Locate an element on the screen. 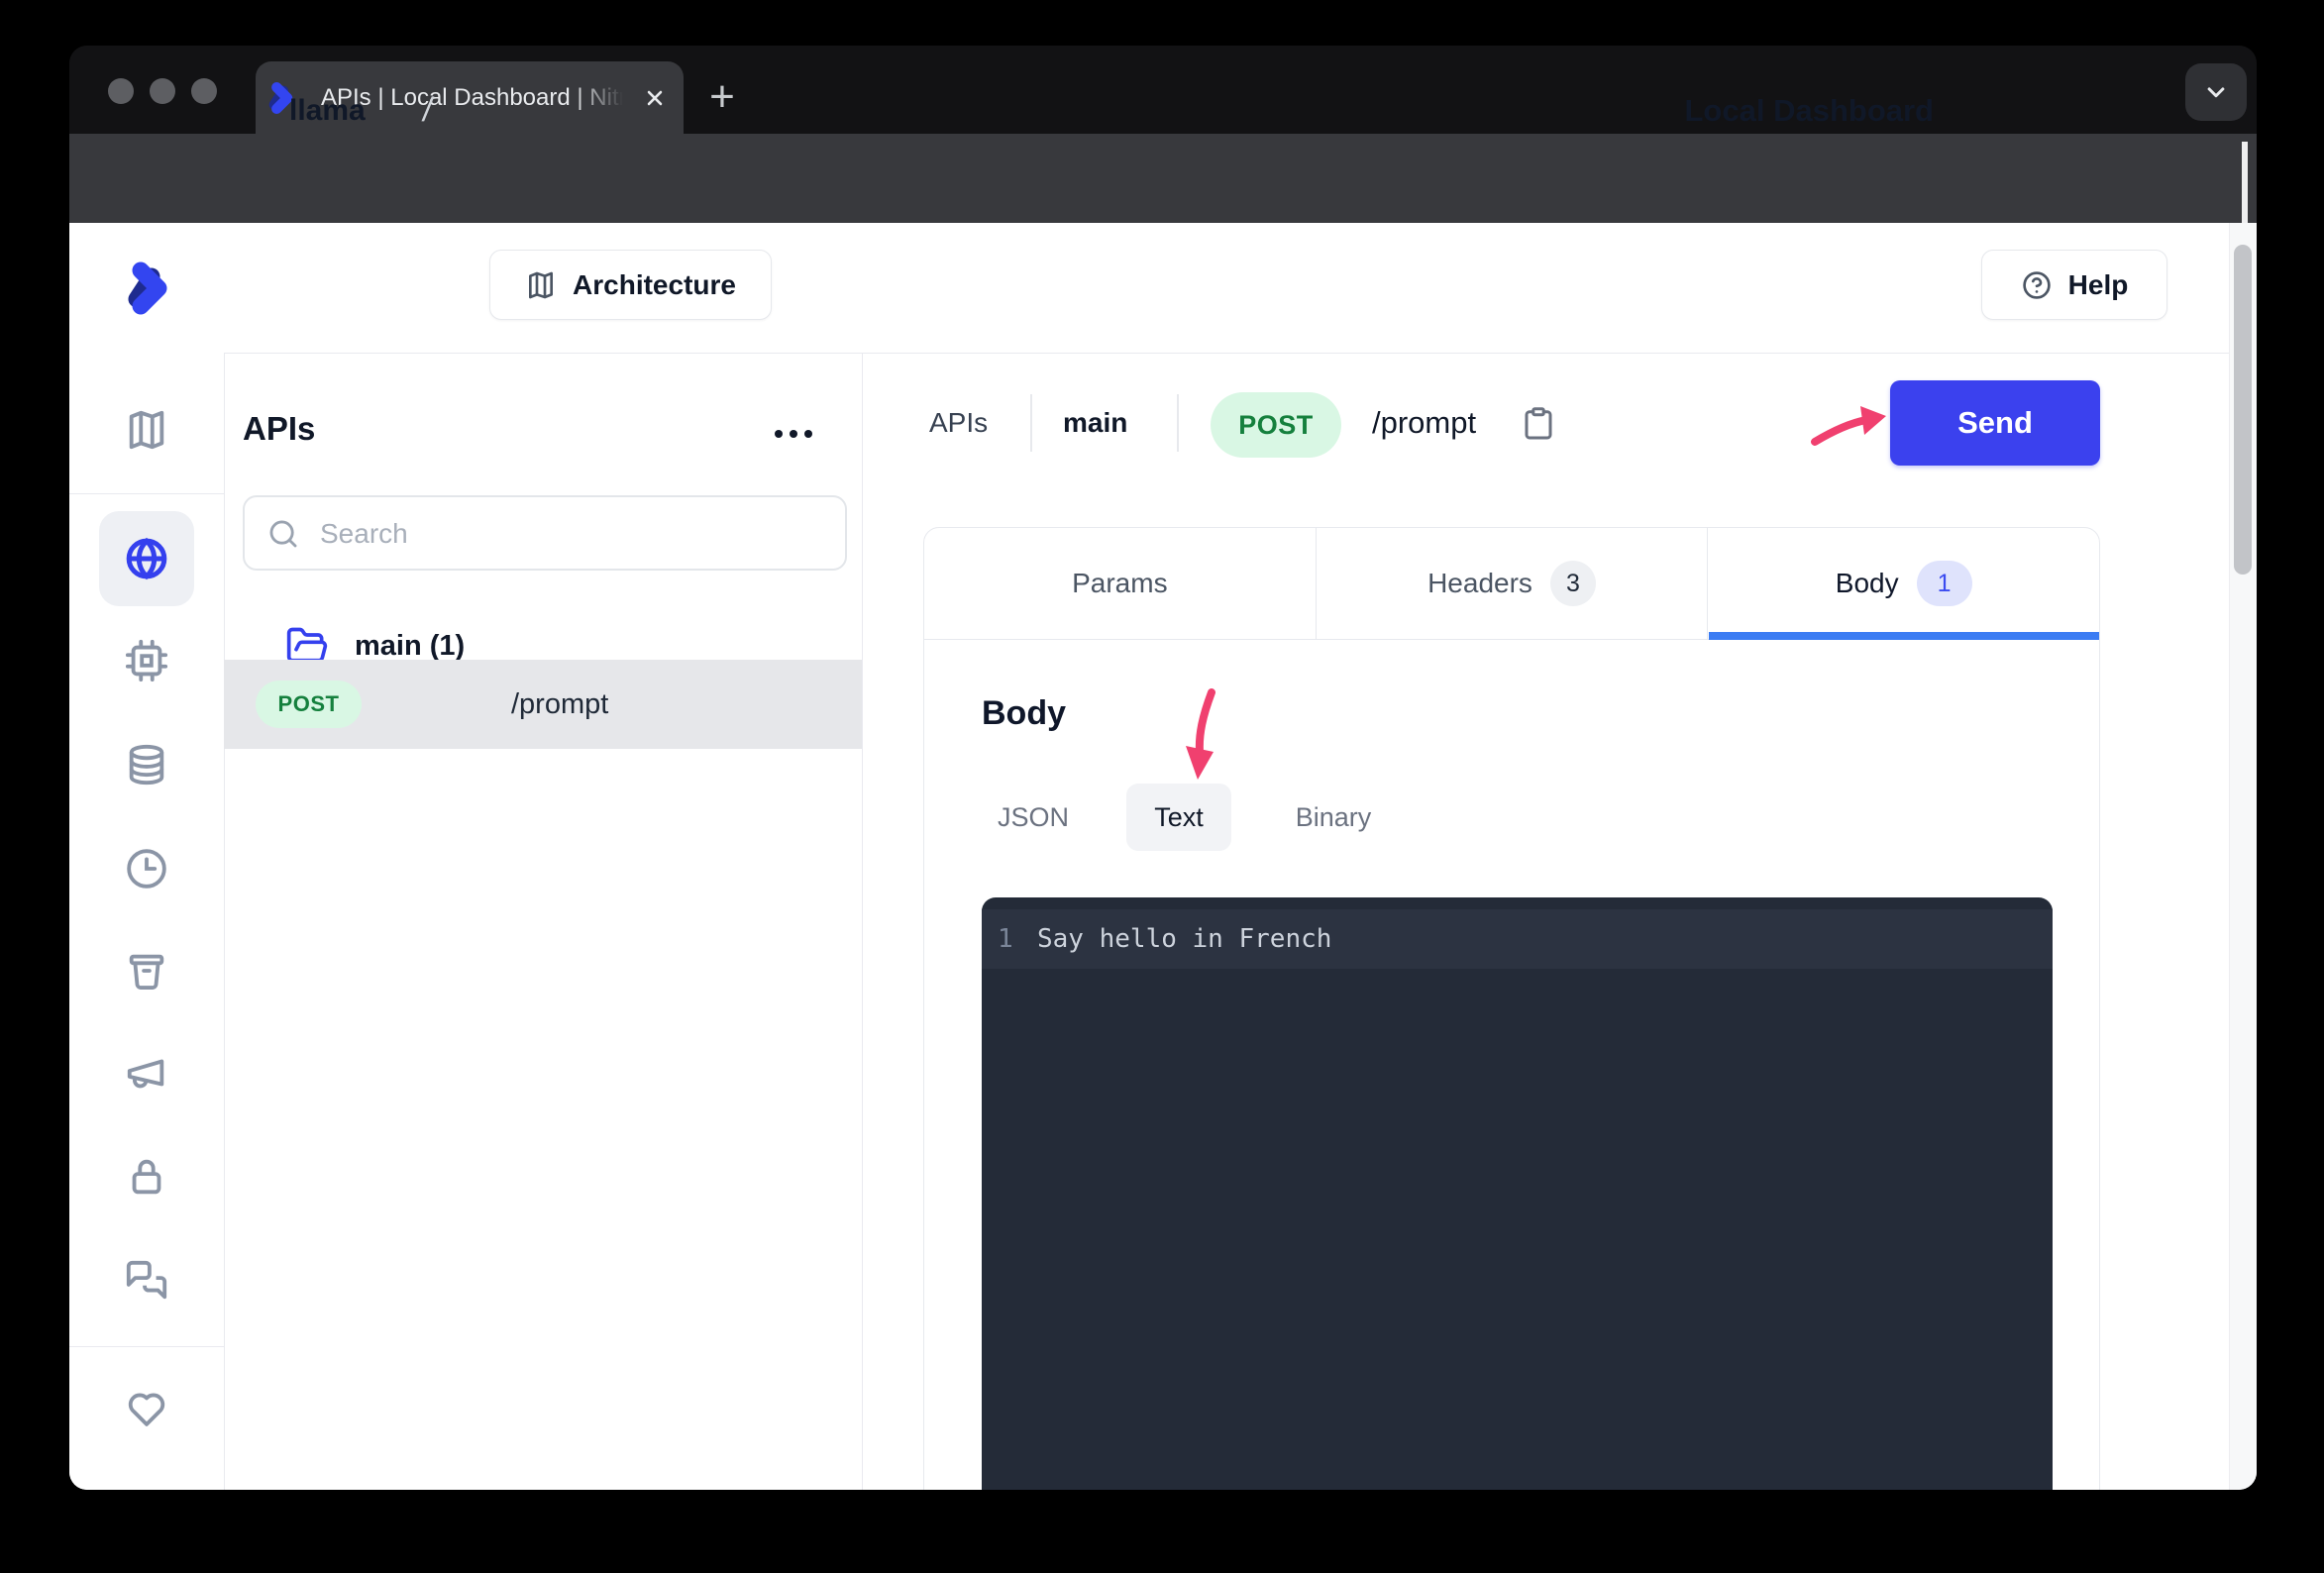 This screenshot has height=1573, width=2324. rail-divider-bottom is located at coordinates (146, 1347).